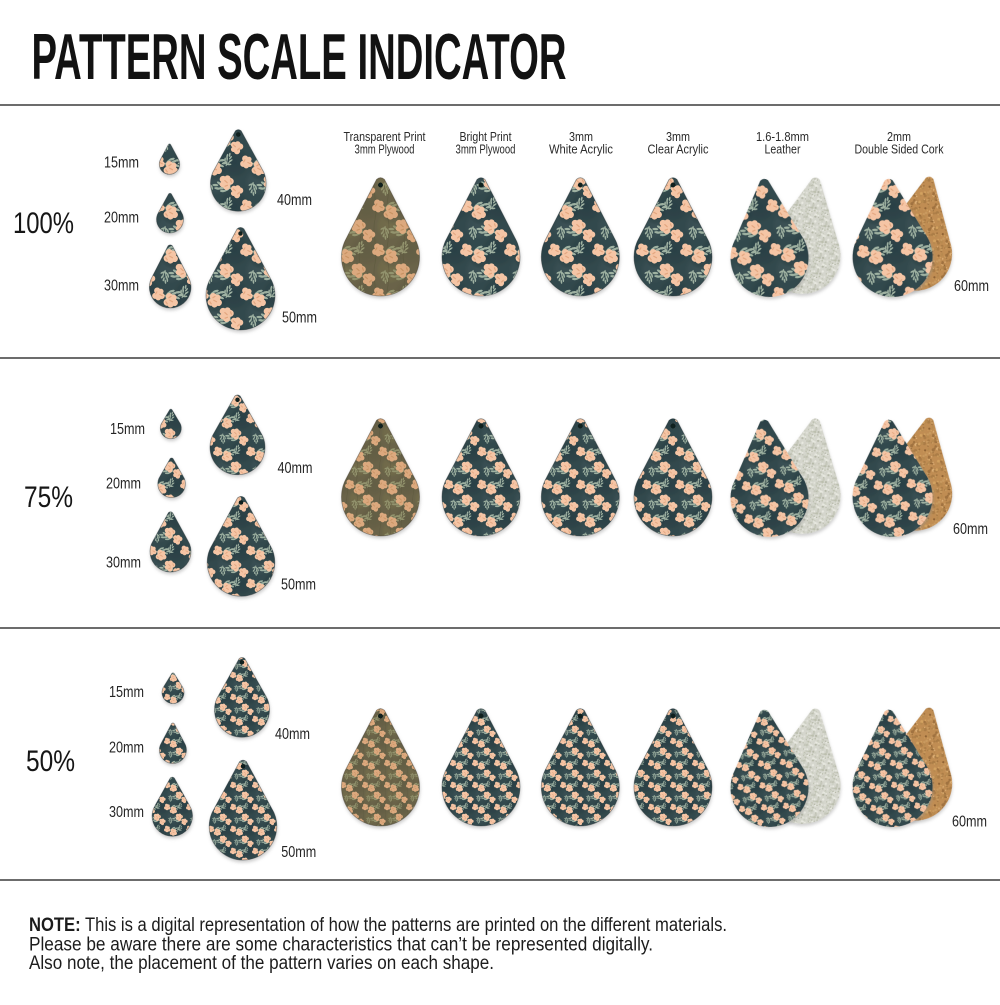  What do you see at coordinates (899, 136) in the screenshot?
I see `svg-text: 2mm` at bounding box center [899, 136].